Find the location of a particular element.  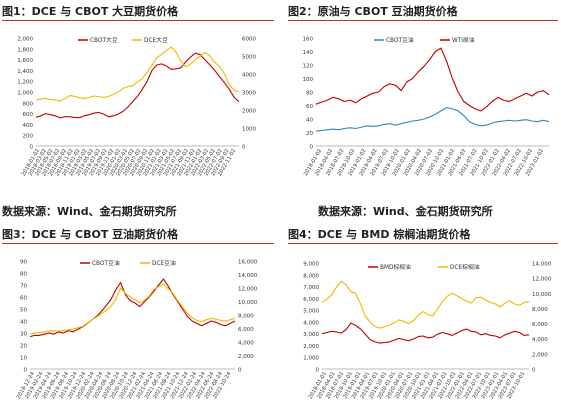

fig3-series-1-line is located at coordinates (132, 309).